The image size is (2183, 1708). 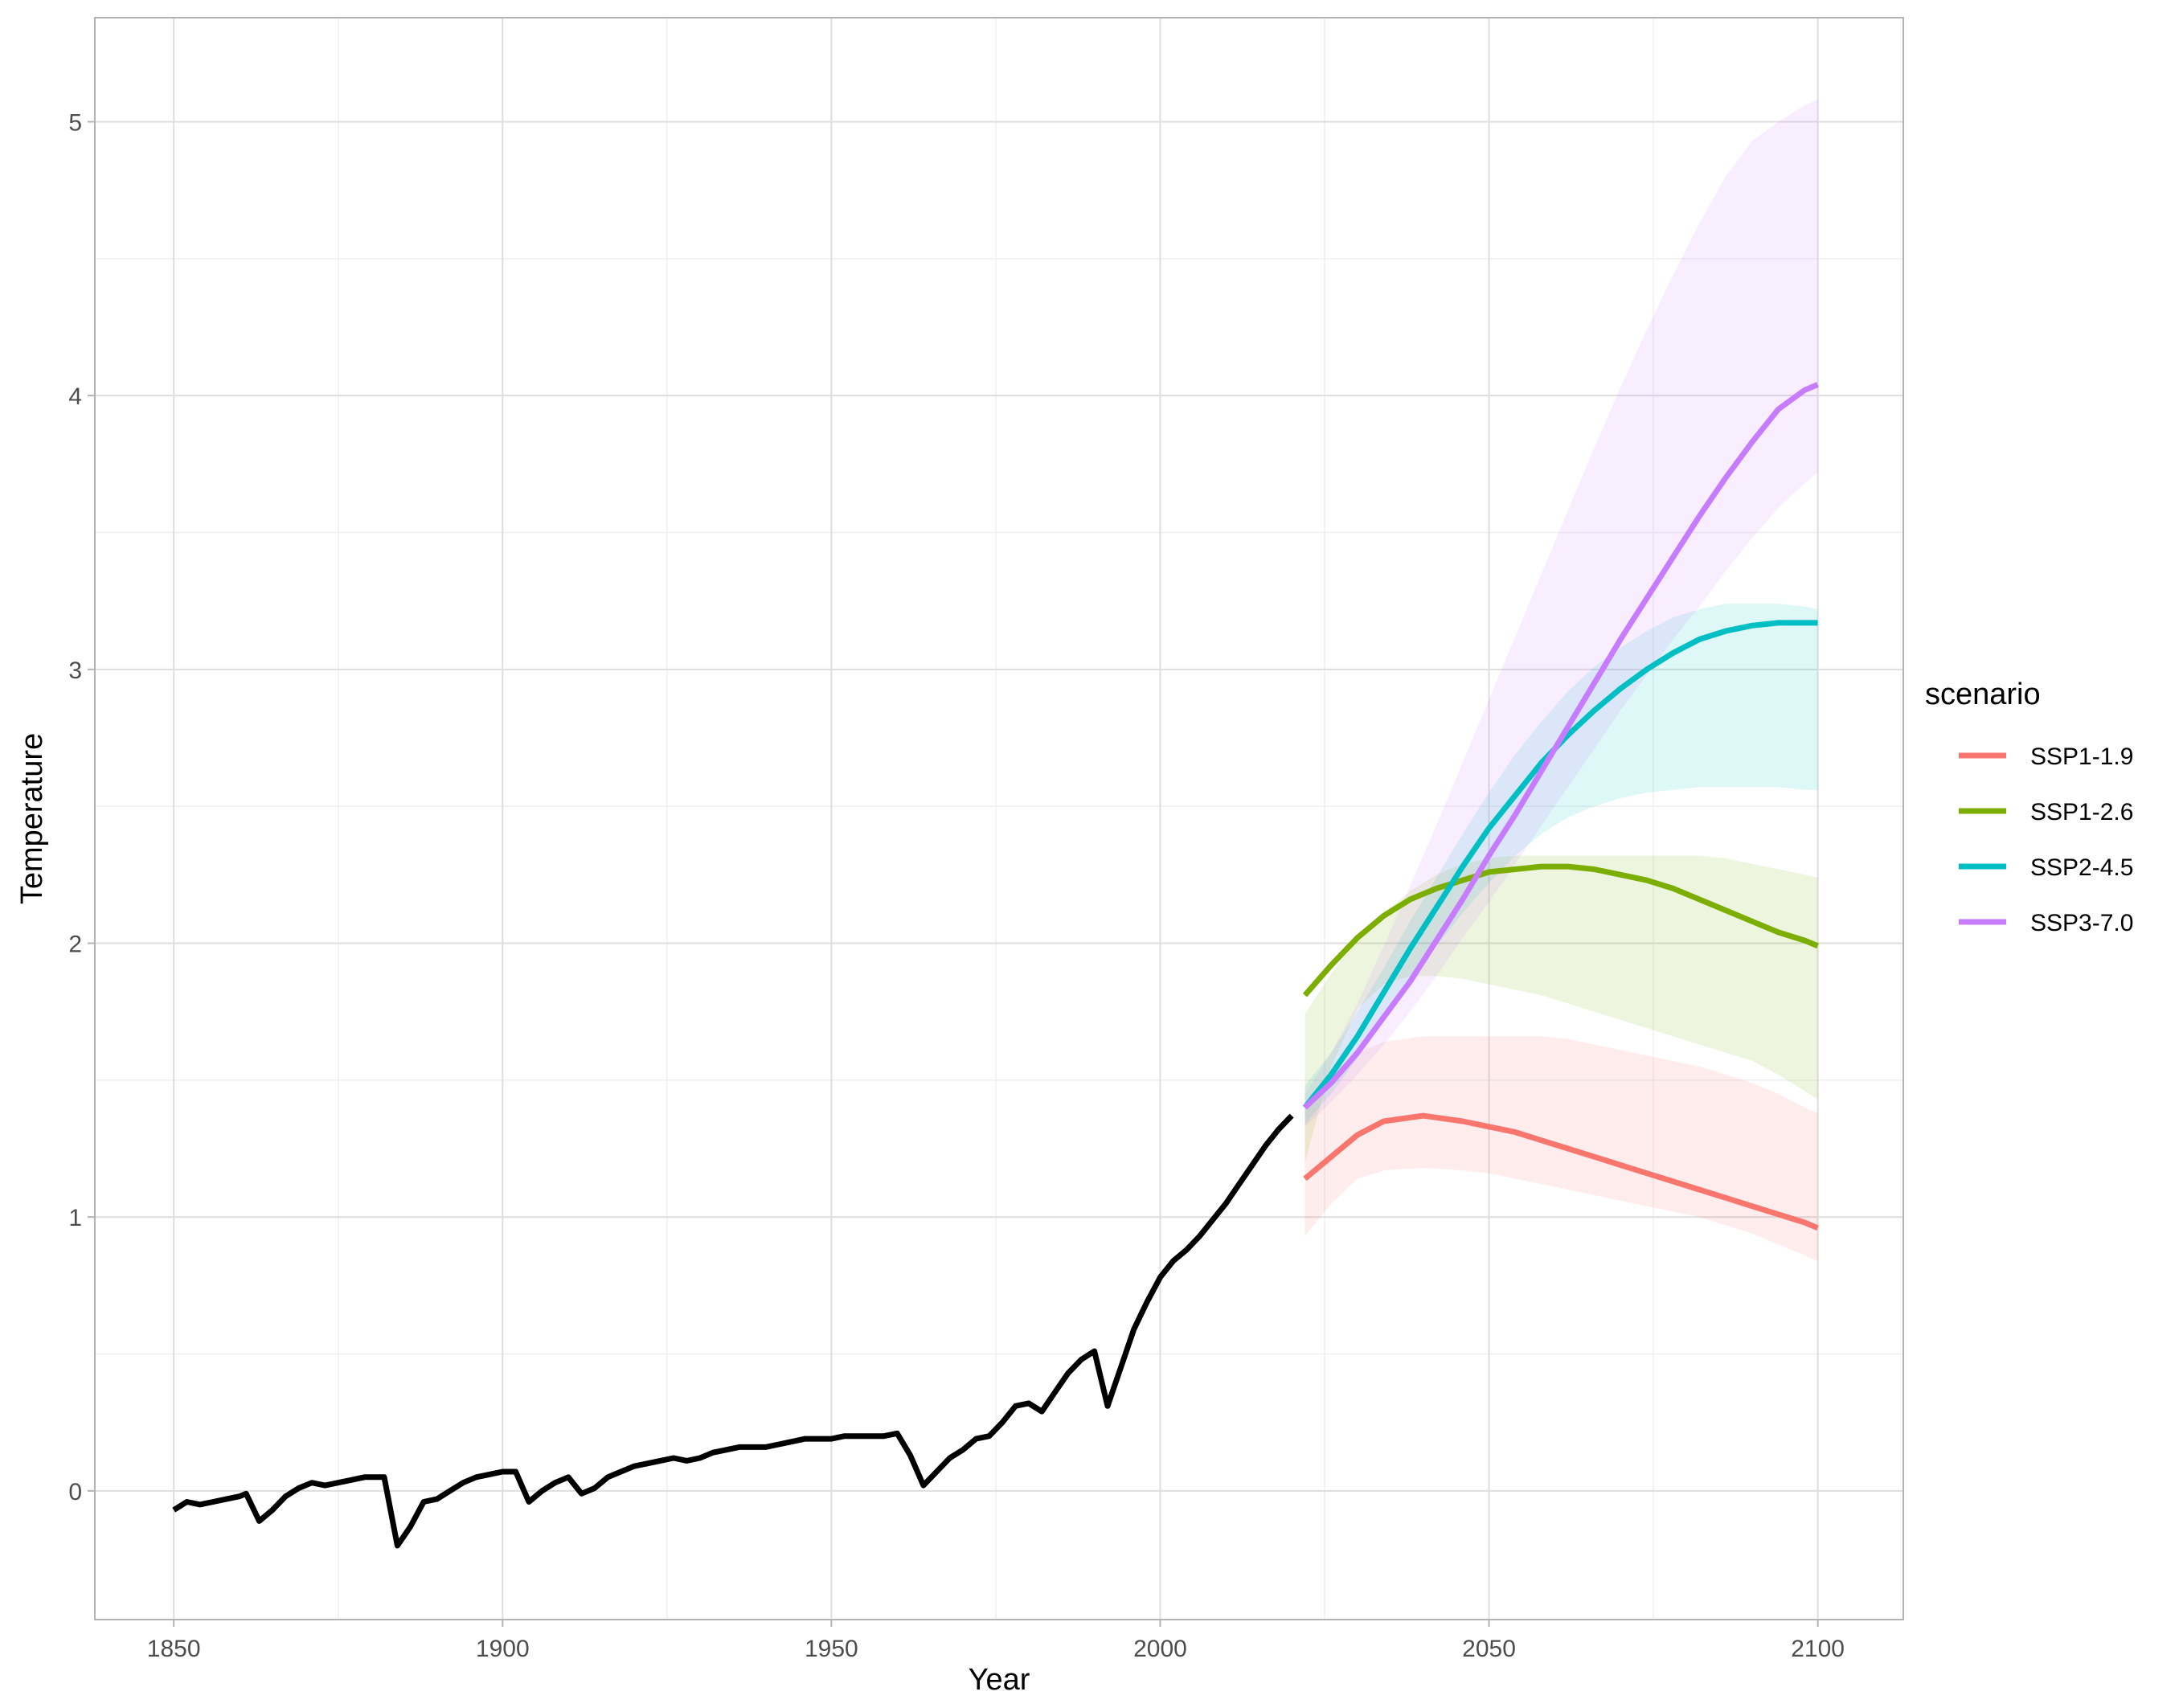 I want to click on legend-label-ssp1-2-6: SSP1-2.6, so click(x=2081, y=812).